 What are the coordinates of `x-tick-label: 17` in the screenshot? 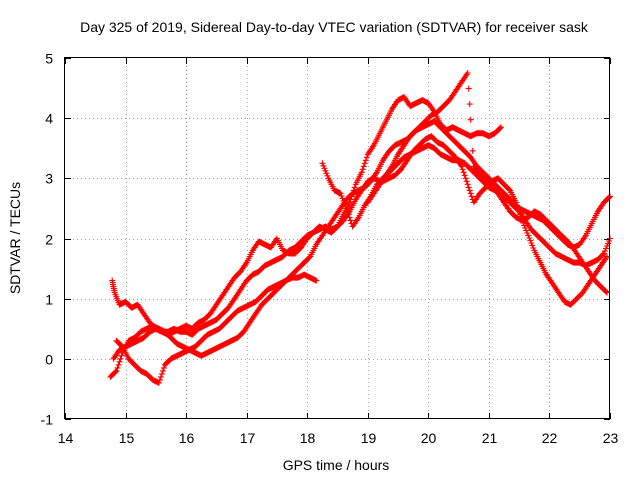 It's located at (248, 438).